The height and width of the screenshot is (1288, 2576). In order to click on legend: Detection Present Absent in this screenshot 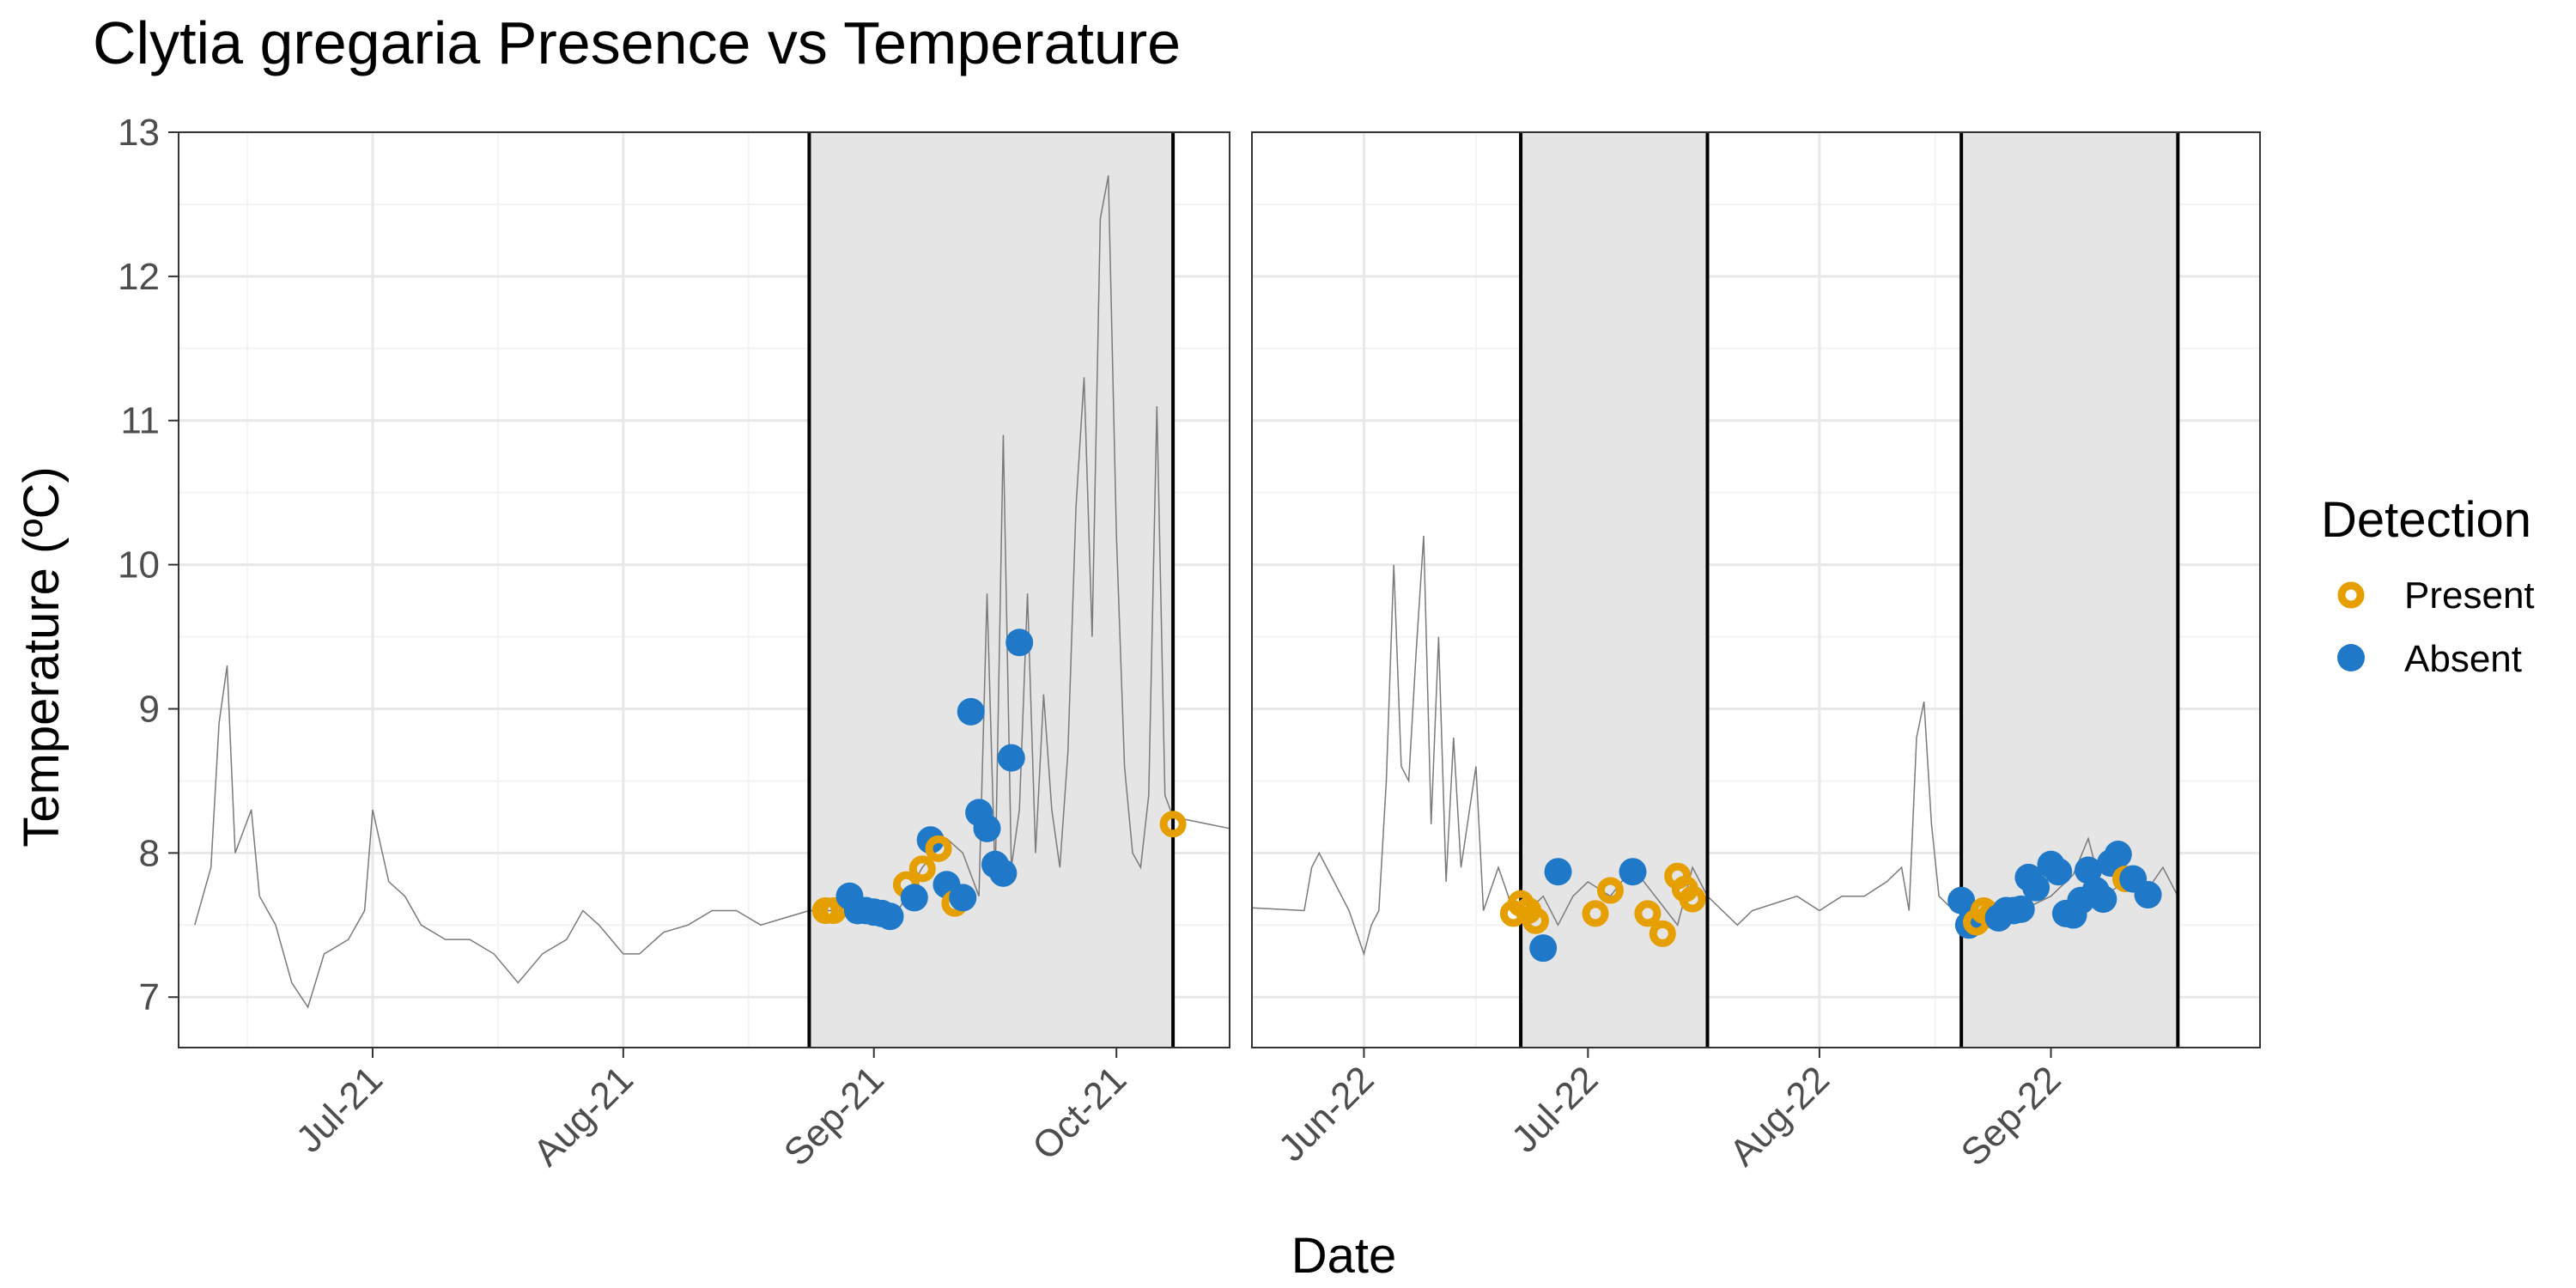, I will do `click(2428, 586)`.